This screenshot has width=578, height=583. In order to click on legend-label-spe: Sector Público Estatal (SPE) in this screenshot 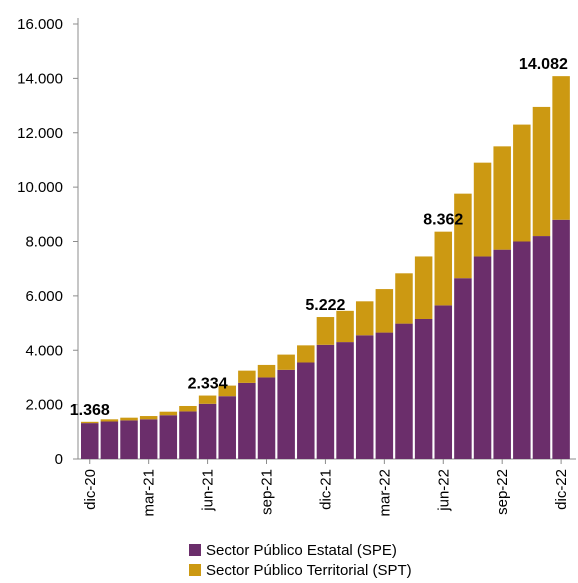, I will do `click(301, 550)`.